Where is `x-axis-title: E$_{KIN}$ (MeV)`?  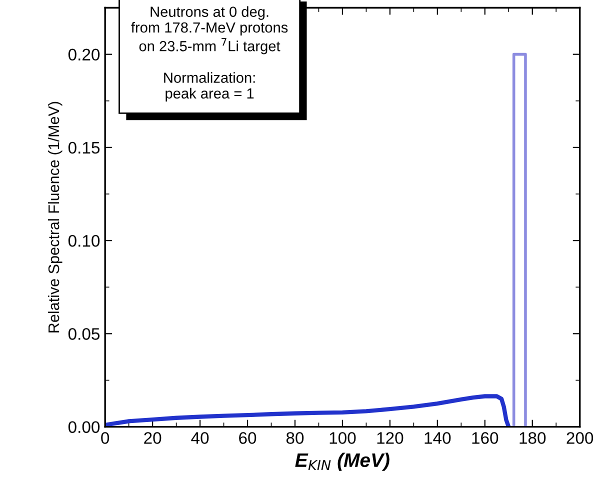 x-axis-title: E$_{KIN}$ (MeV) is located at coordinates (342, 461).